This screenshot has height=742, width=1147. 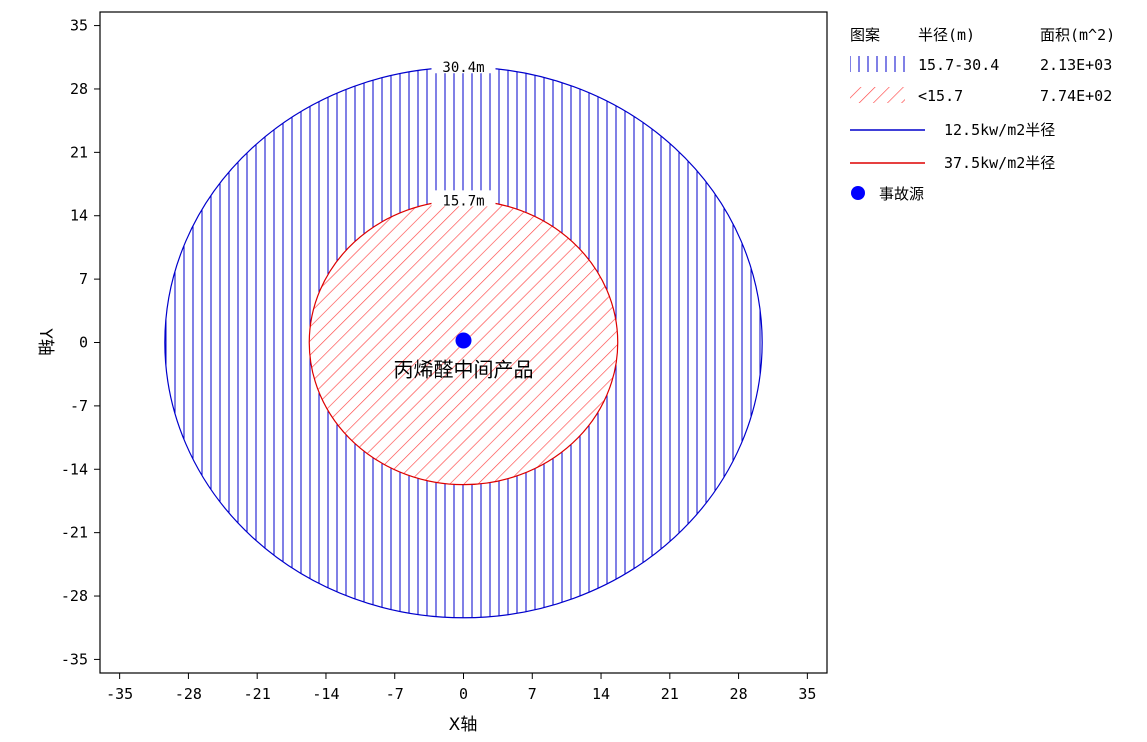 I want to click on x-tick-label: 0, so click(x=463, y=694).